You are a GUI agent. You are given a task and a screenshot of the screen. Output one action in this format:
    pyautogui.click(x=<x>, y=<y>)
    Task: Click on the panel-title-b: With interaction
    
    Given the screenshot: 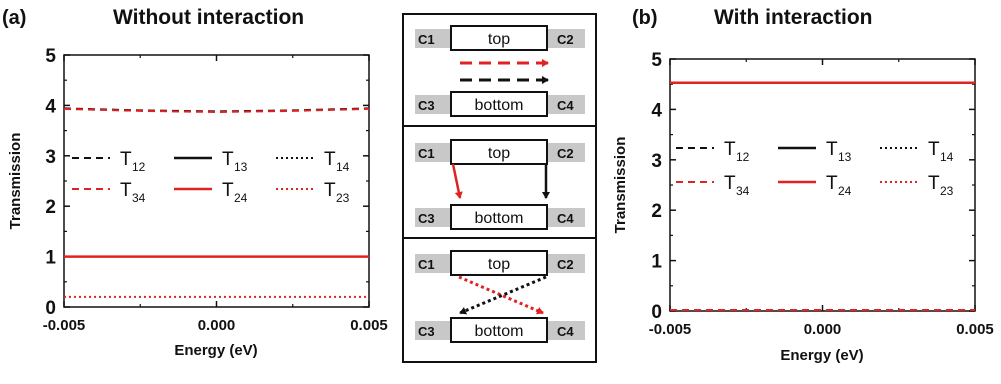 What is the action you would take?
    pyautogui.click(x=793, y=17)
    